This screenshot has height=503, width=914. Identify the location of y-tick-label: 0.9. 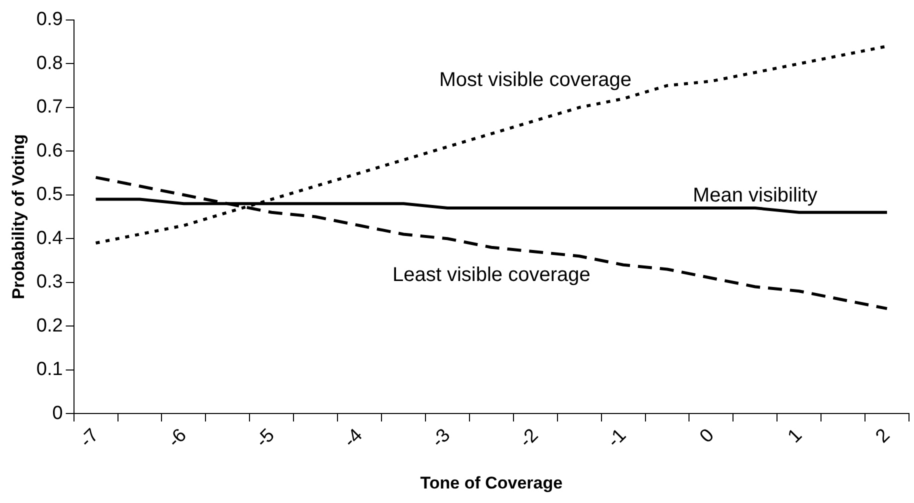
(49, 19).